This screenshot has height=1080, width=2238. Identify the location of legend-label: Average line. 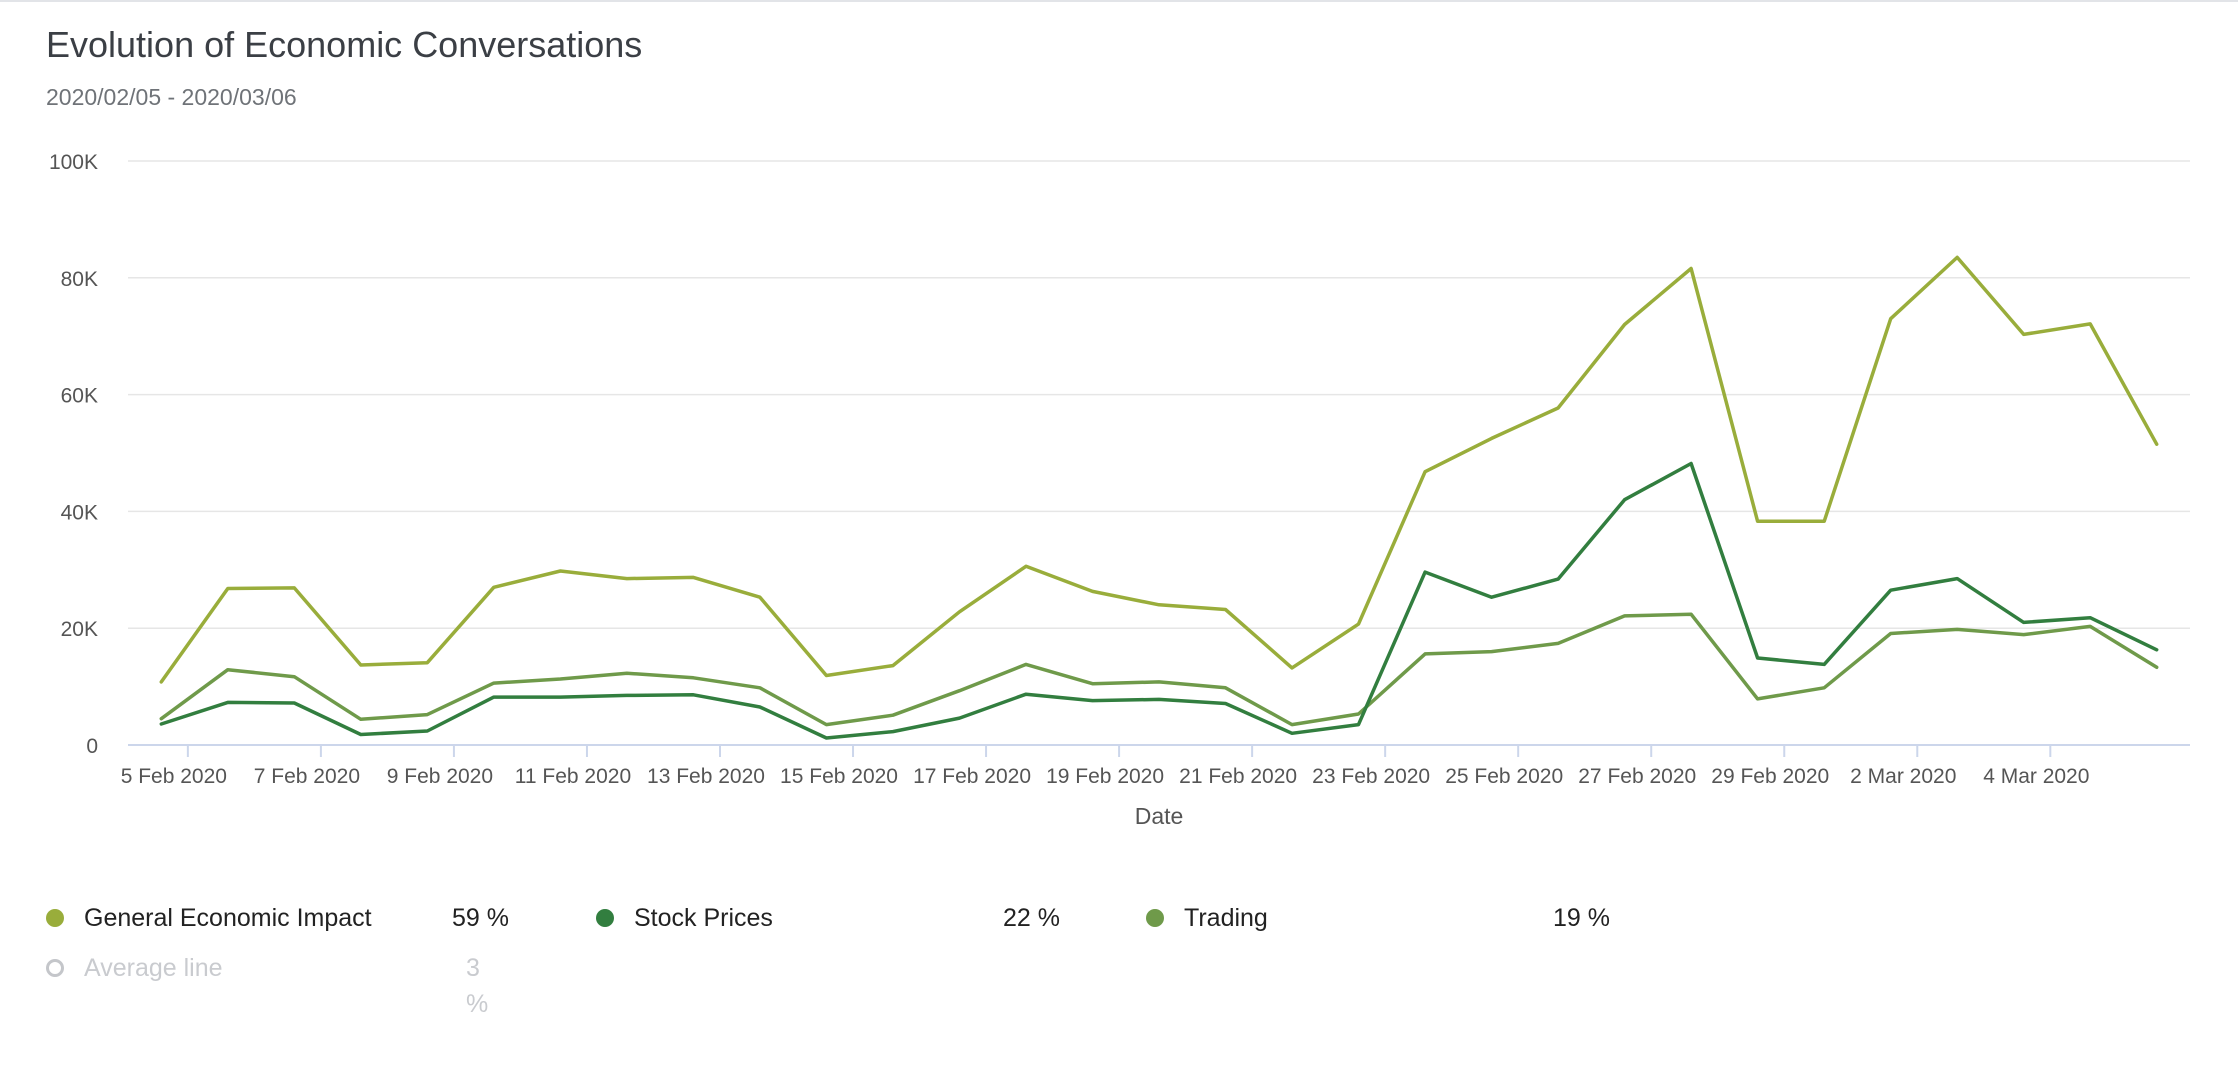
(153, 967).